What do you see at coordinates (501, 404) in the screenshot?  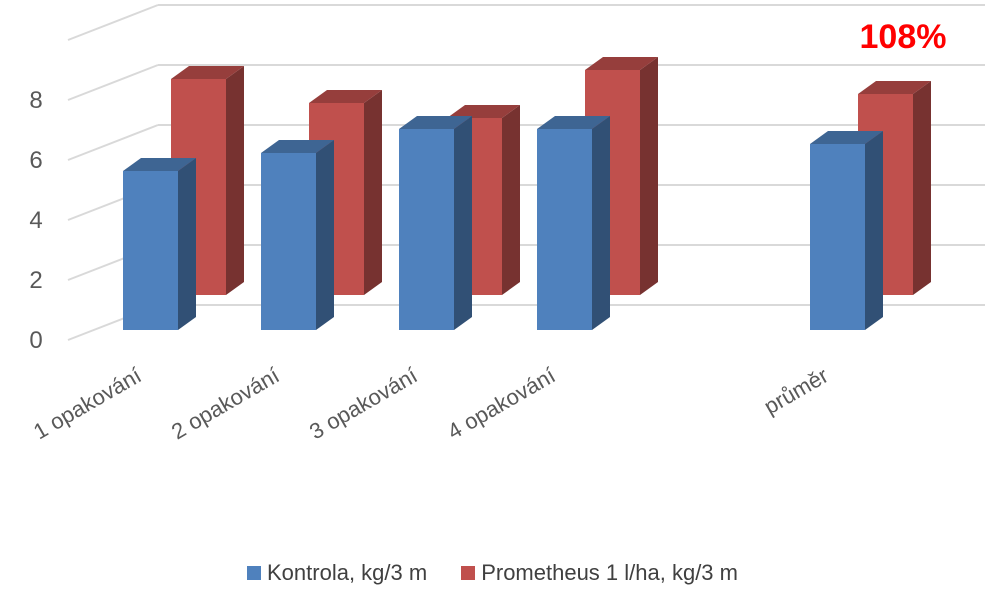 I see `x-label-4: 4 opakování` at bounding box center [501, 404].